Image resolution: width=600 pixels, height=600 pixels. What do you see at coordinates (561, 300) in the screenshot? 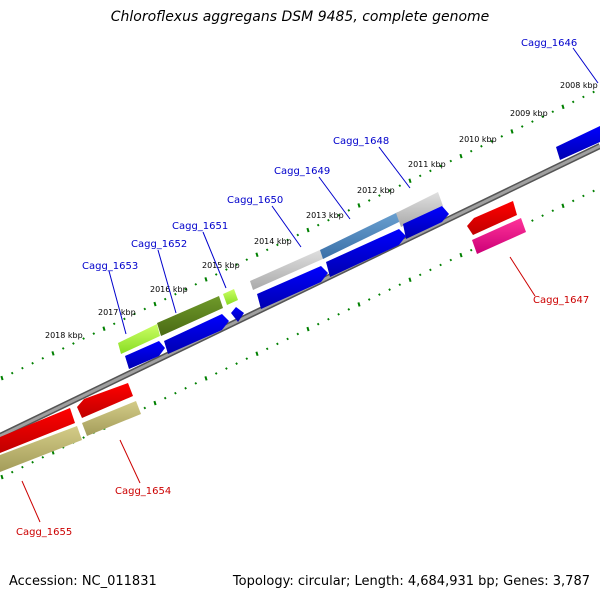
I see `gene-label-cagg-1647: Cagg_1647` at bounding box center [561, 300].